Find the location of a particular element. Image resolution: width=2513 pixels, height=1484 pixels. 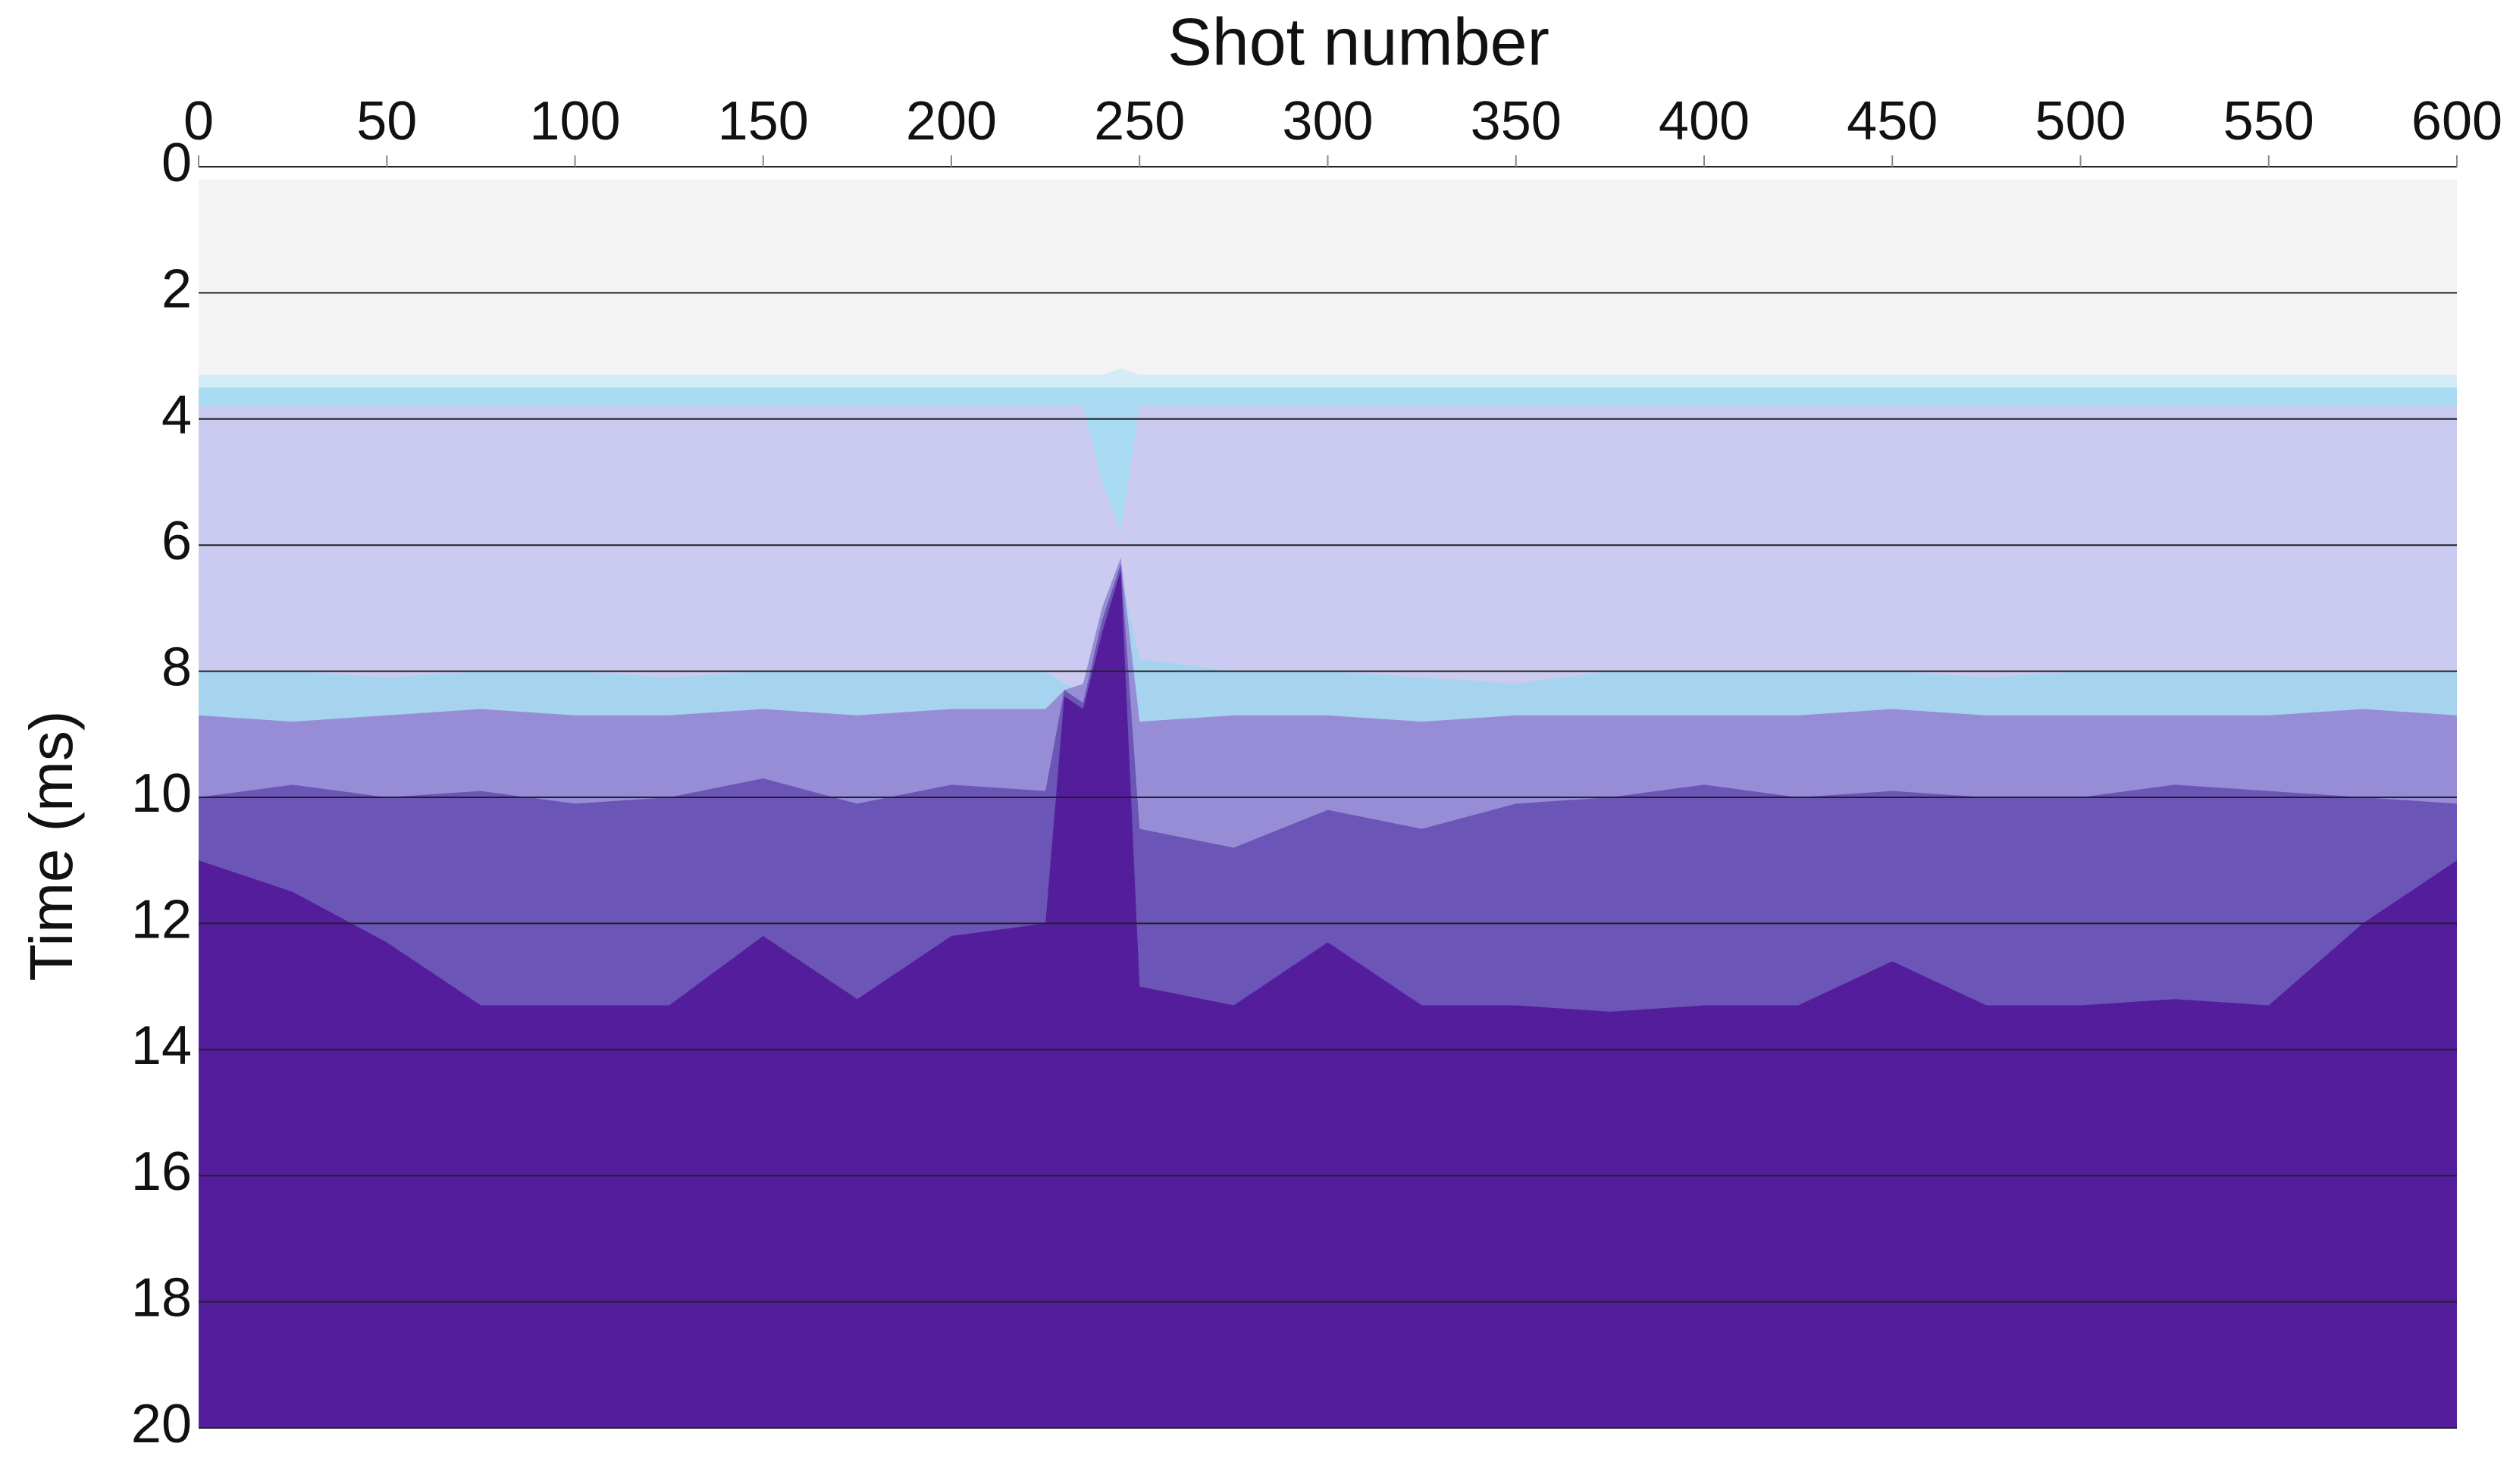

x-tick-label: 600 is located at coordinates (2456, 121).